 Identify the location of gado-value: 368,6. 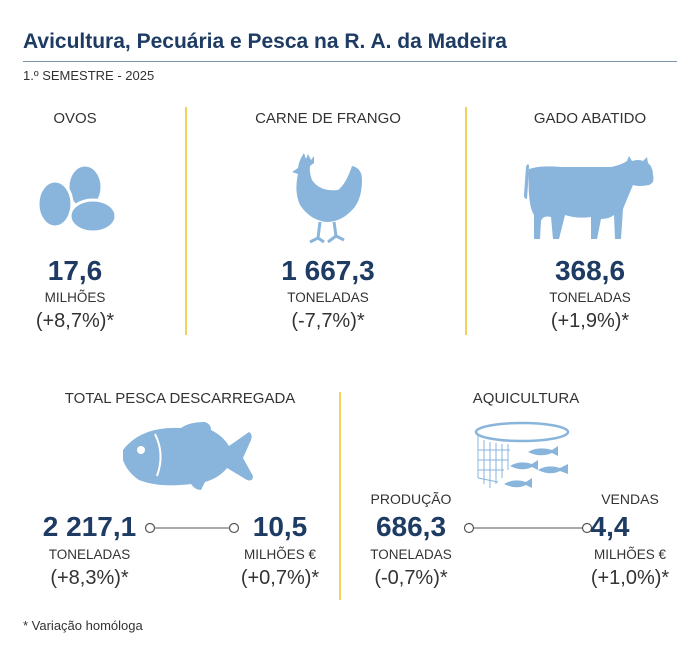
(590, 270).